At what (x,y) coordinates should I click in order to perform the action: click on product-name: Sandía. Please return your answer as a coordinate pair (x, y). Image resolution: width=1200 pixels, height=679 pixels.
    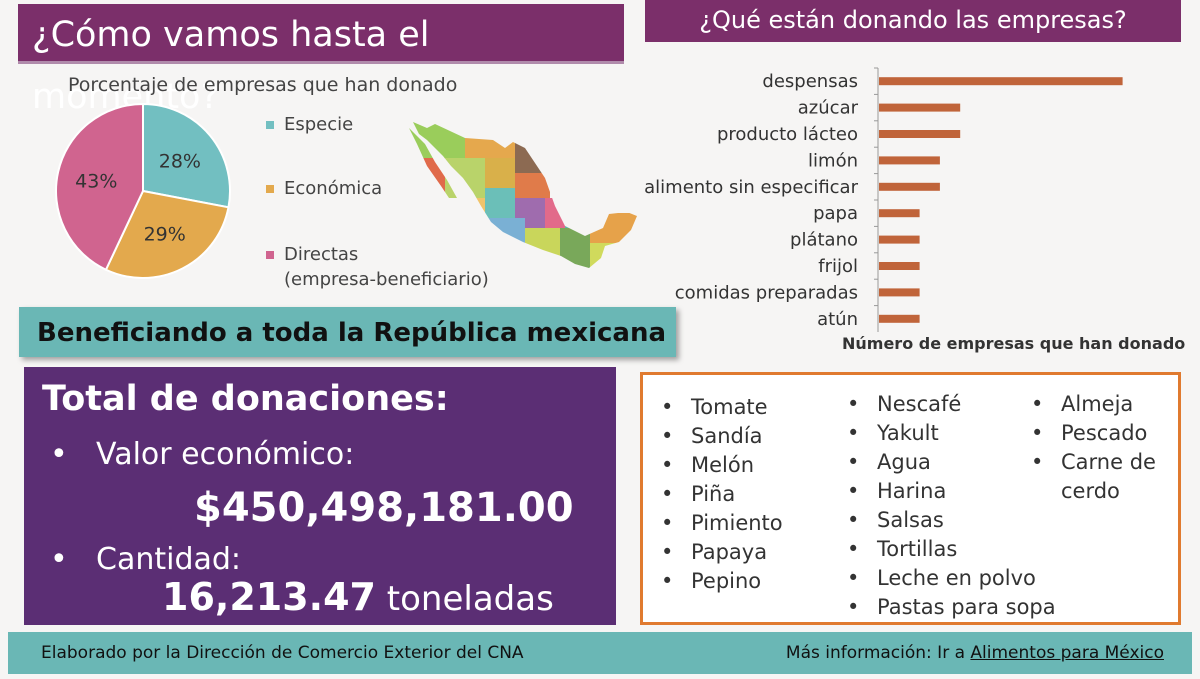
    Looking at the image, I should click on (727, 436).